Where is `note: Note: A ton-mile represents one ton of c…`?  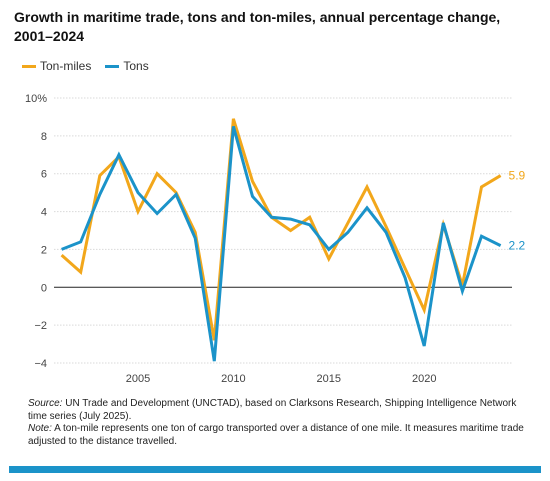
note: Note: A ton-mile represents one ton of c… is located at coordinates (278, 435).